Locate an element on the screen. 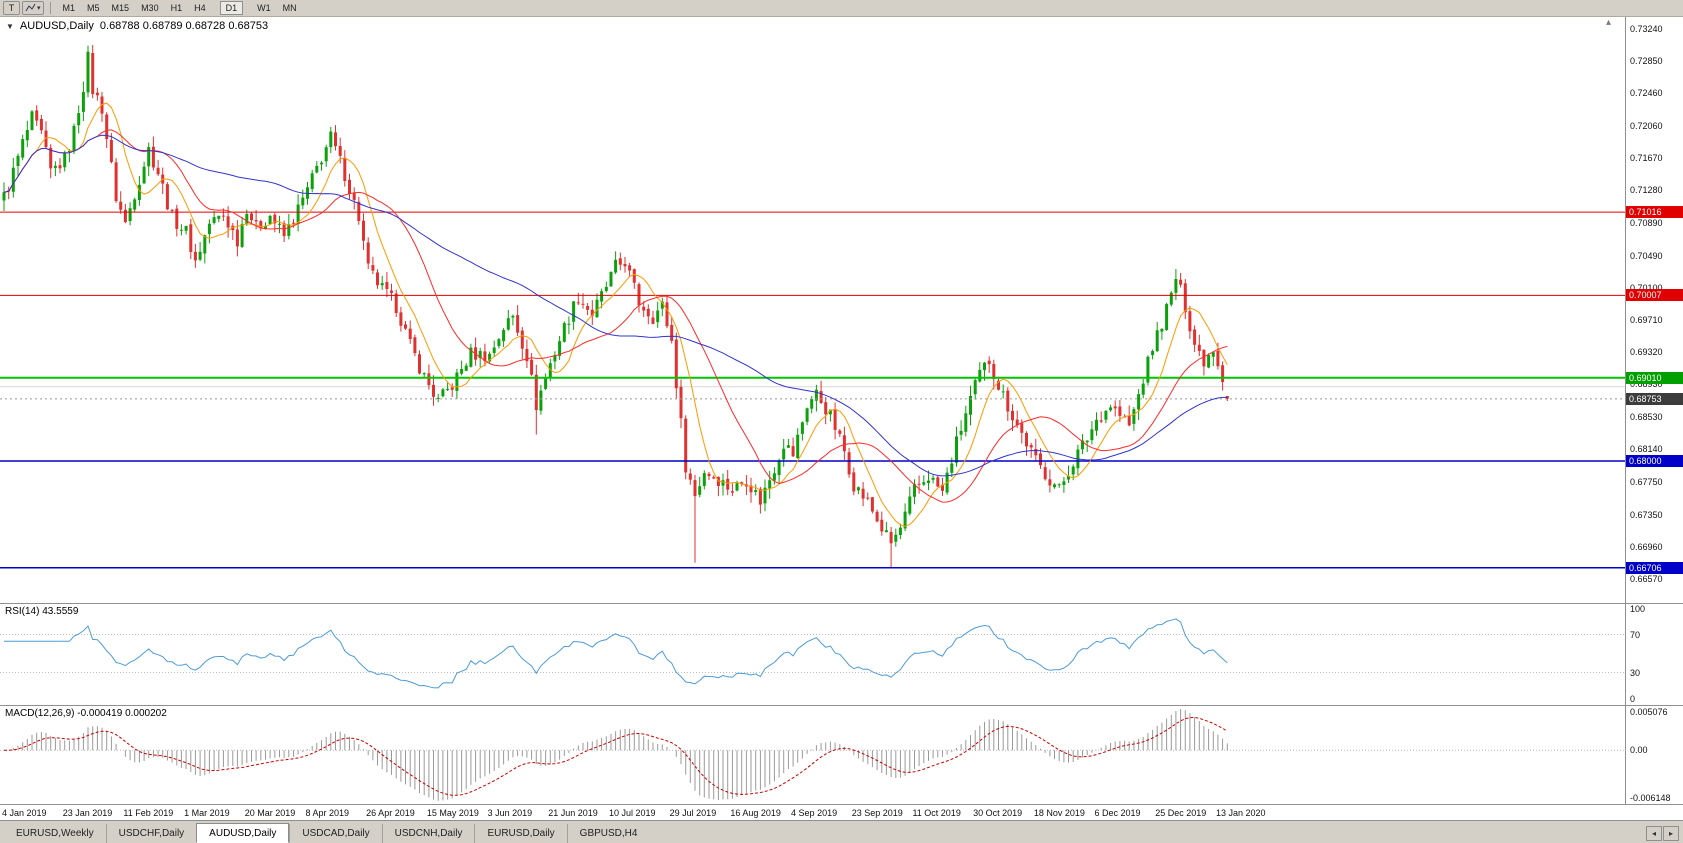  date-axis-label: 16 Aug 2019 is located at coordinates (755, 813).